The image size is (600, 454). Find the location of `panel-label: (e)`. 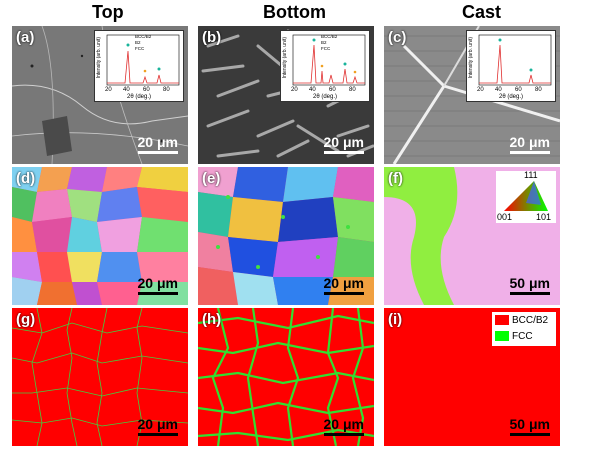

panel-label: (e) is located at coordinates (211, 178).